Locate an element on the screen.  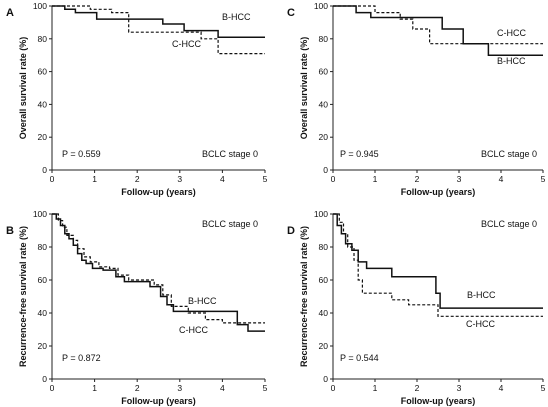
p-value: P = 0.559 is located at coordinates (81, 154).